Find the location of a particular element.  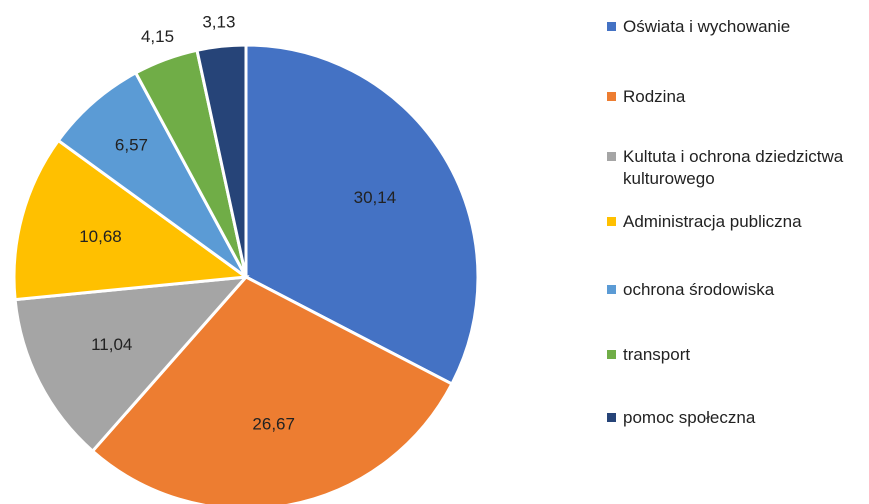

data-label: 10,68 is located at coordinates (100, 236).